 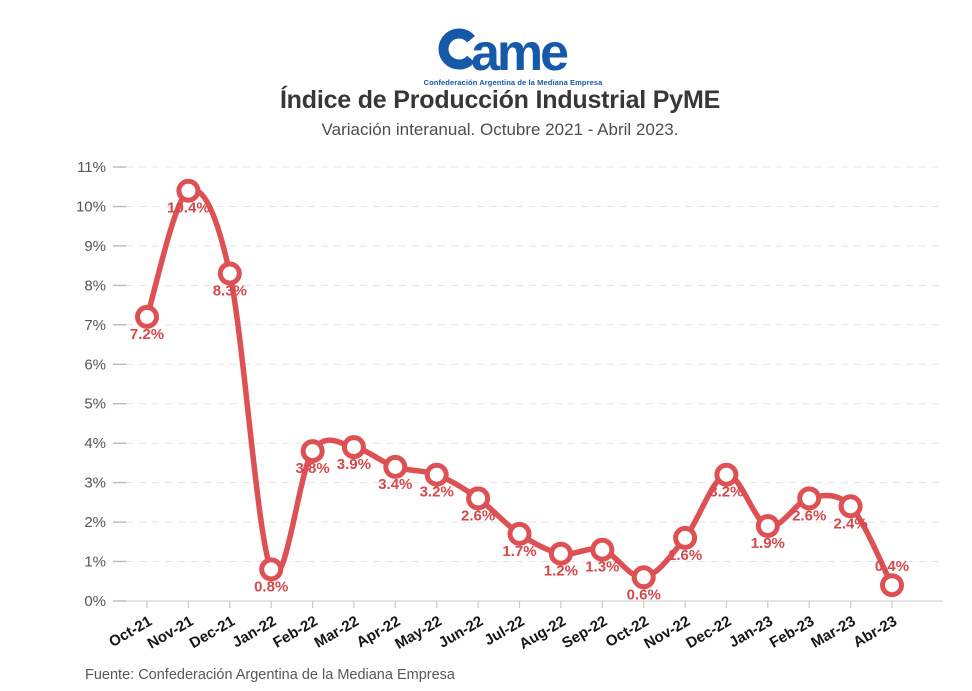 I want to click on x-tick-label: Mar-23, so click(x=833, y=632).